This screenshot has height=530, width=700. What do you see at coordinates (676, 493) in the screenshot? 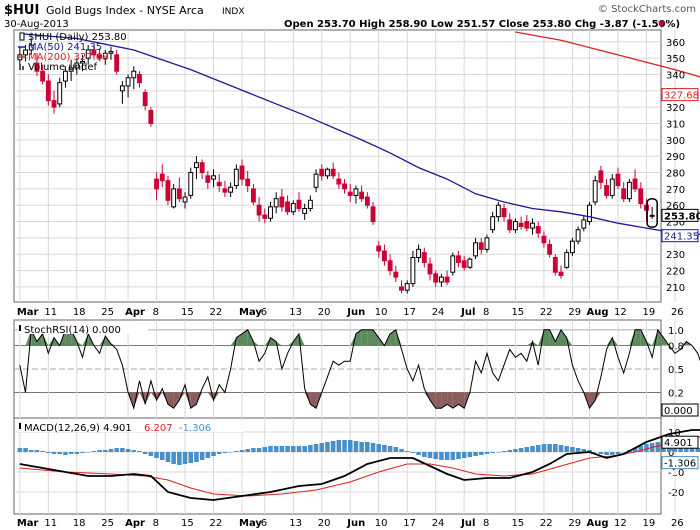
I see `macd-ytick: -20` at bounding box center [676, 493].